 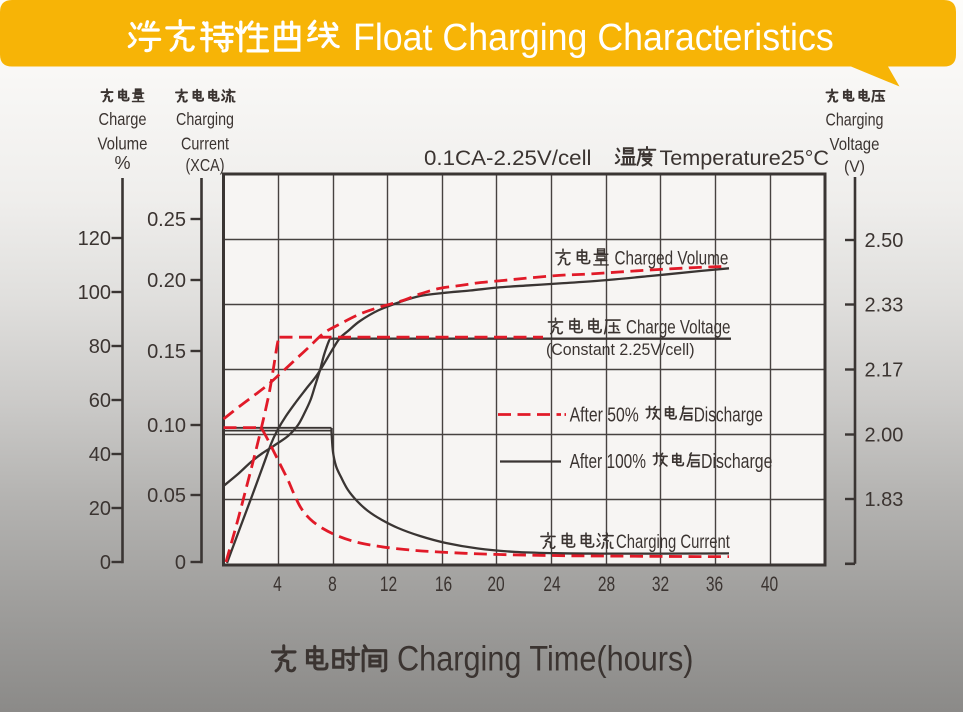 What do you see at coordinates (166, 496) in the screenshot?
I see `svg-text: 0.05` at bounding box center [166, 496].